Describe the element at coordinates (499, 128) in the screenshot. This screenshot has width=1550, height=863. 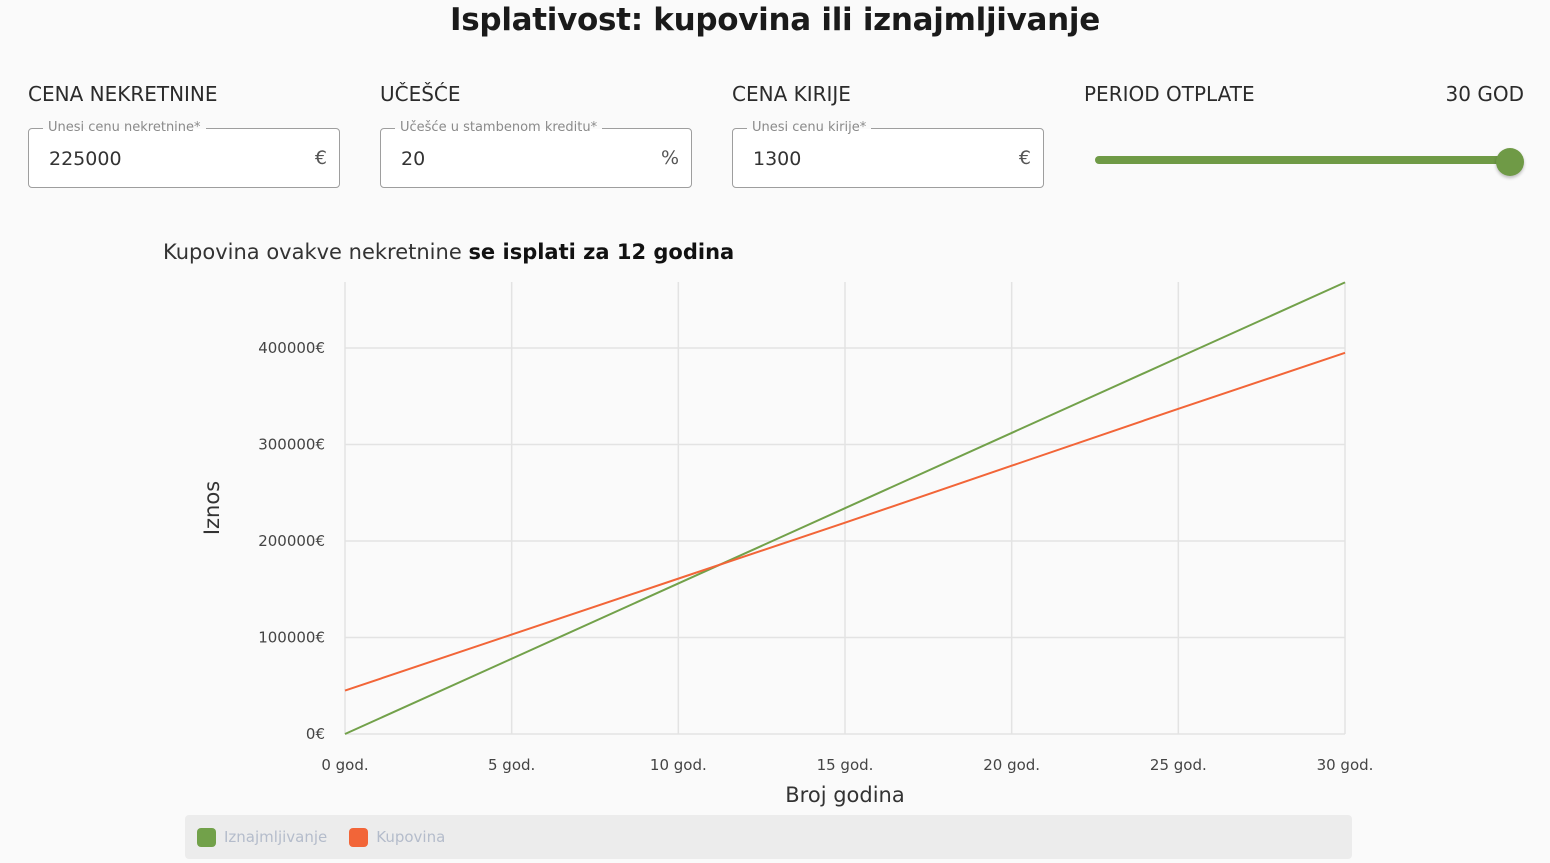
I see `down-payment-floating-label: Učešće u stambenom kreditu*` at that location.